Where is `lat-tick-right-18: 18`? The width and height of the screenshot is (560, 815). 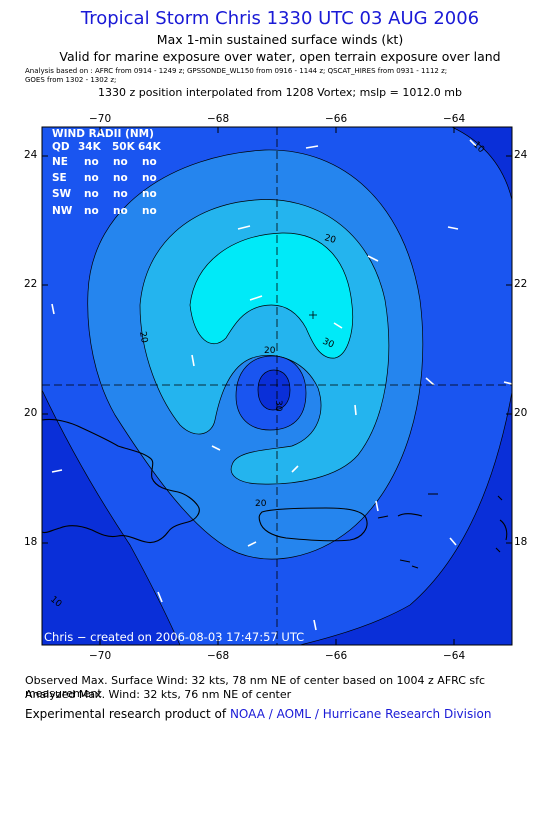
lat-tick-right-18: 18 is located at coordinates (521, 542).